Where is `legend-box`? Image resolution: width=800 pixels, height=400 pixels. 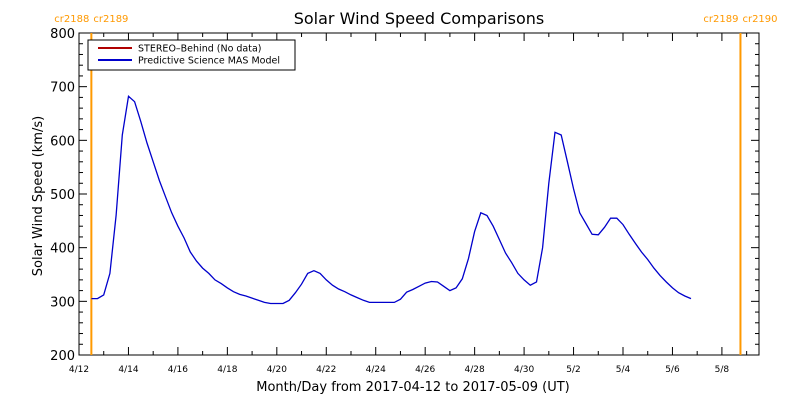
legend-box is located at coordinates (191, 55).